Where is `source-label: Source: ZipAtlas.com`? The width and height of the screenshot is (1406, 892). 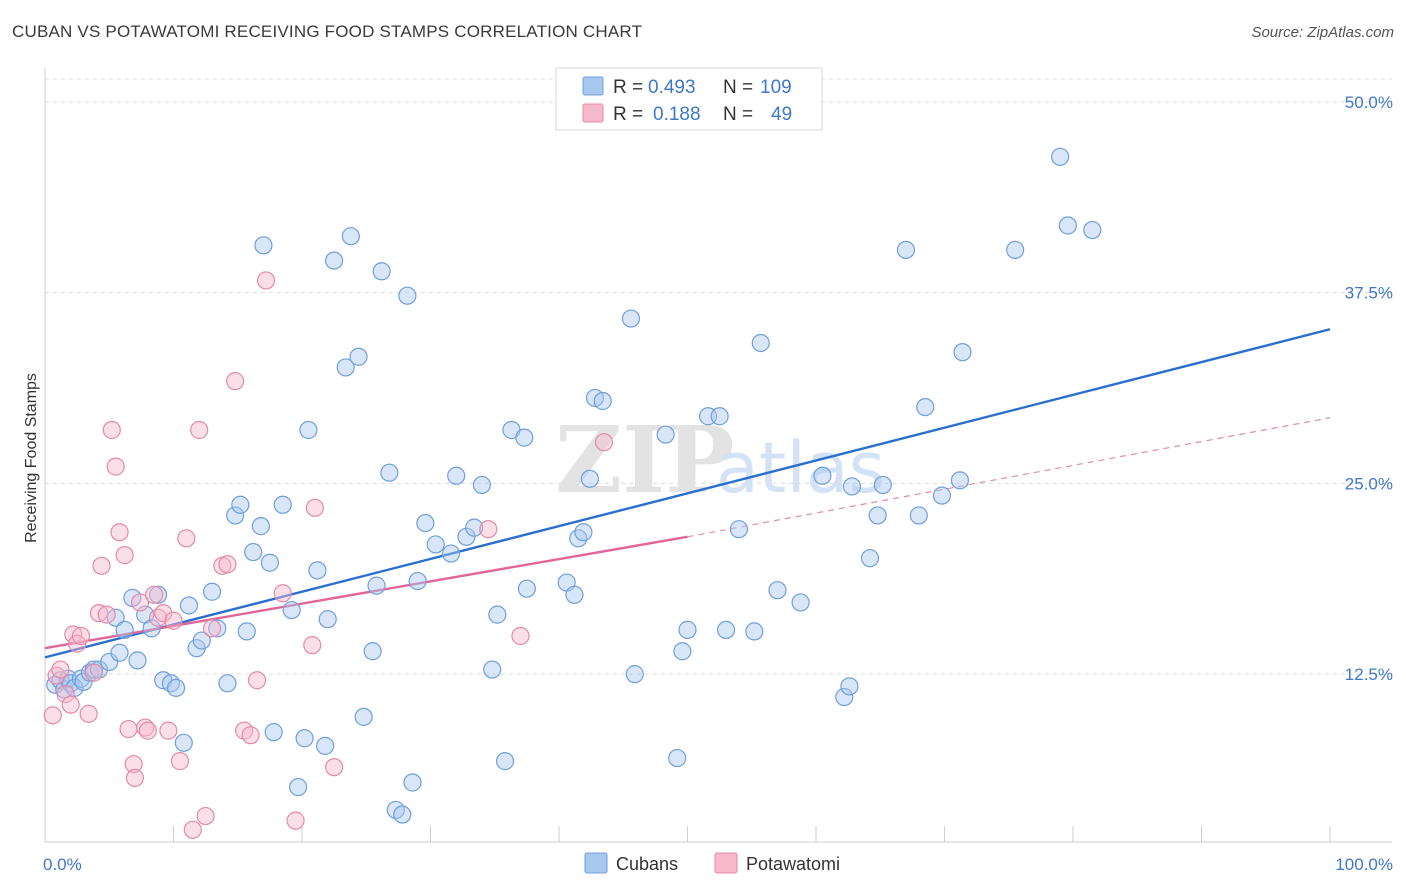
source-label: Source: ZipAtlas.com is located at coordinates (1322, 32).